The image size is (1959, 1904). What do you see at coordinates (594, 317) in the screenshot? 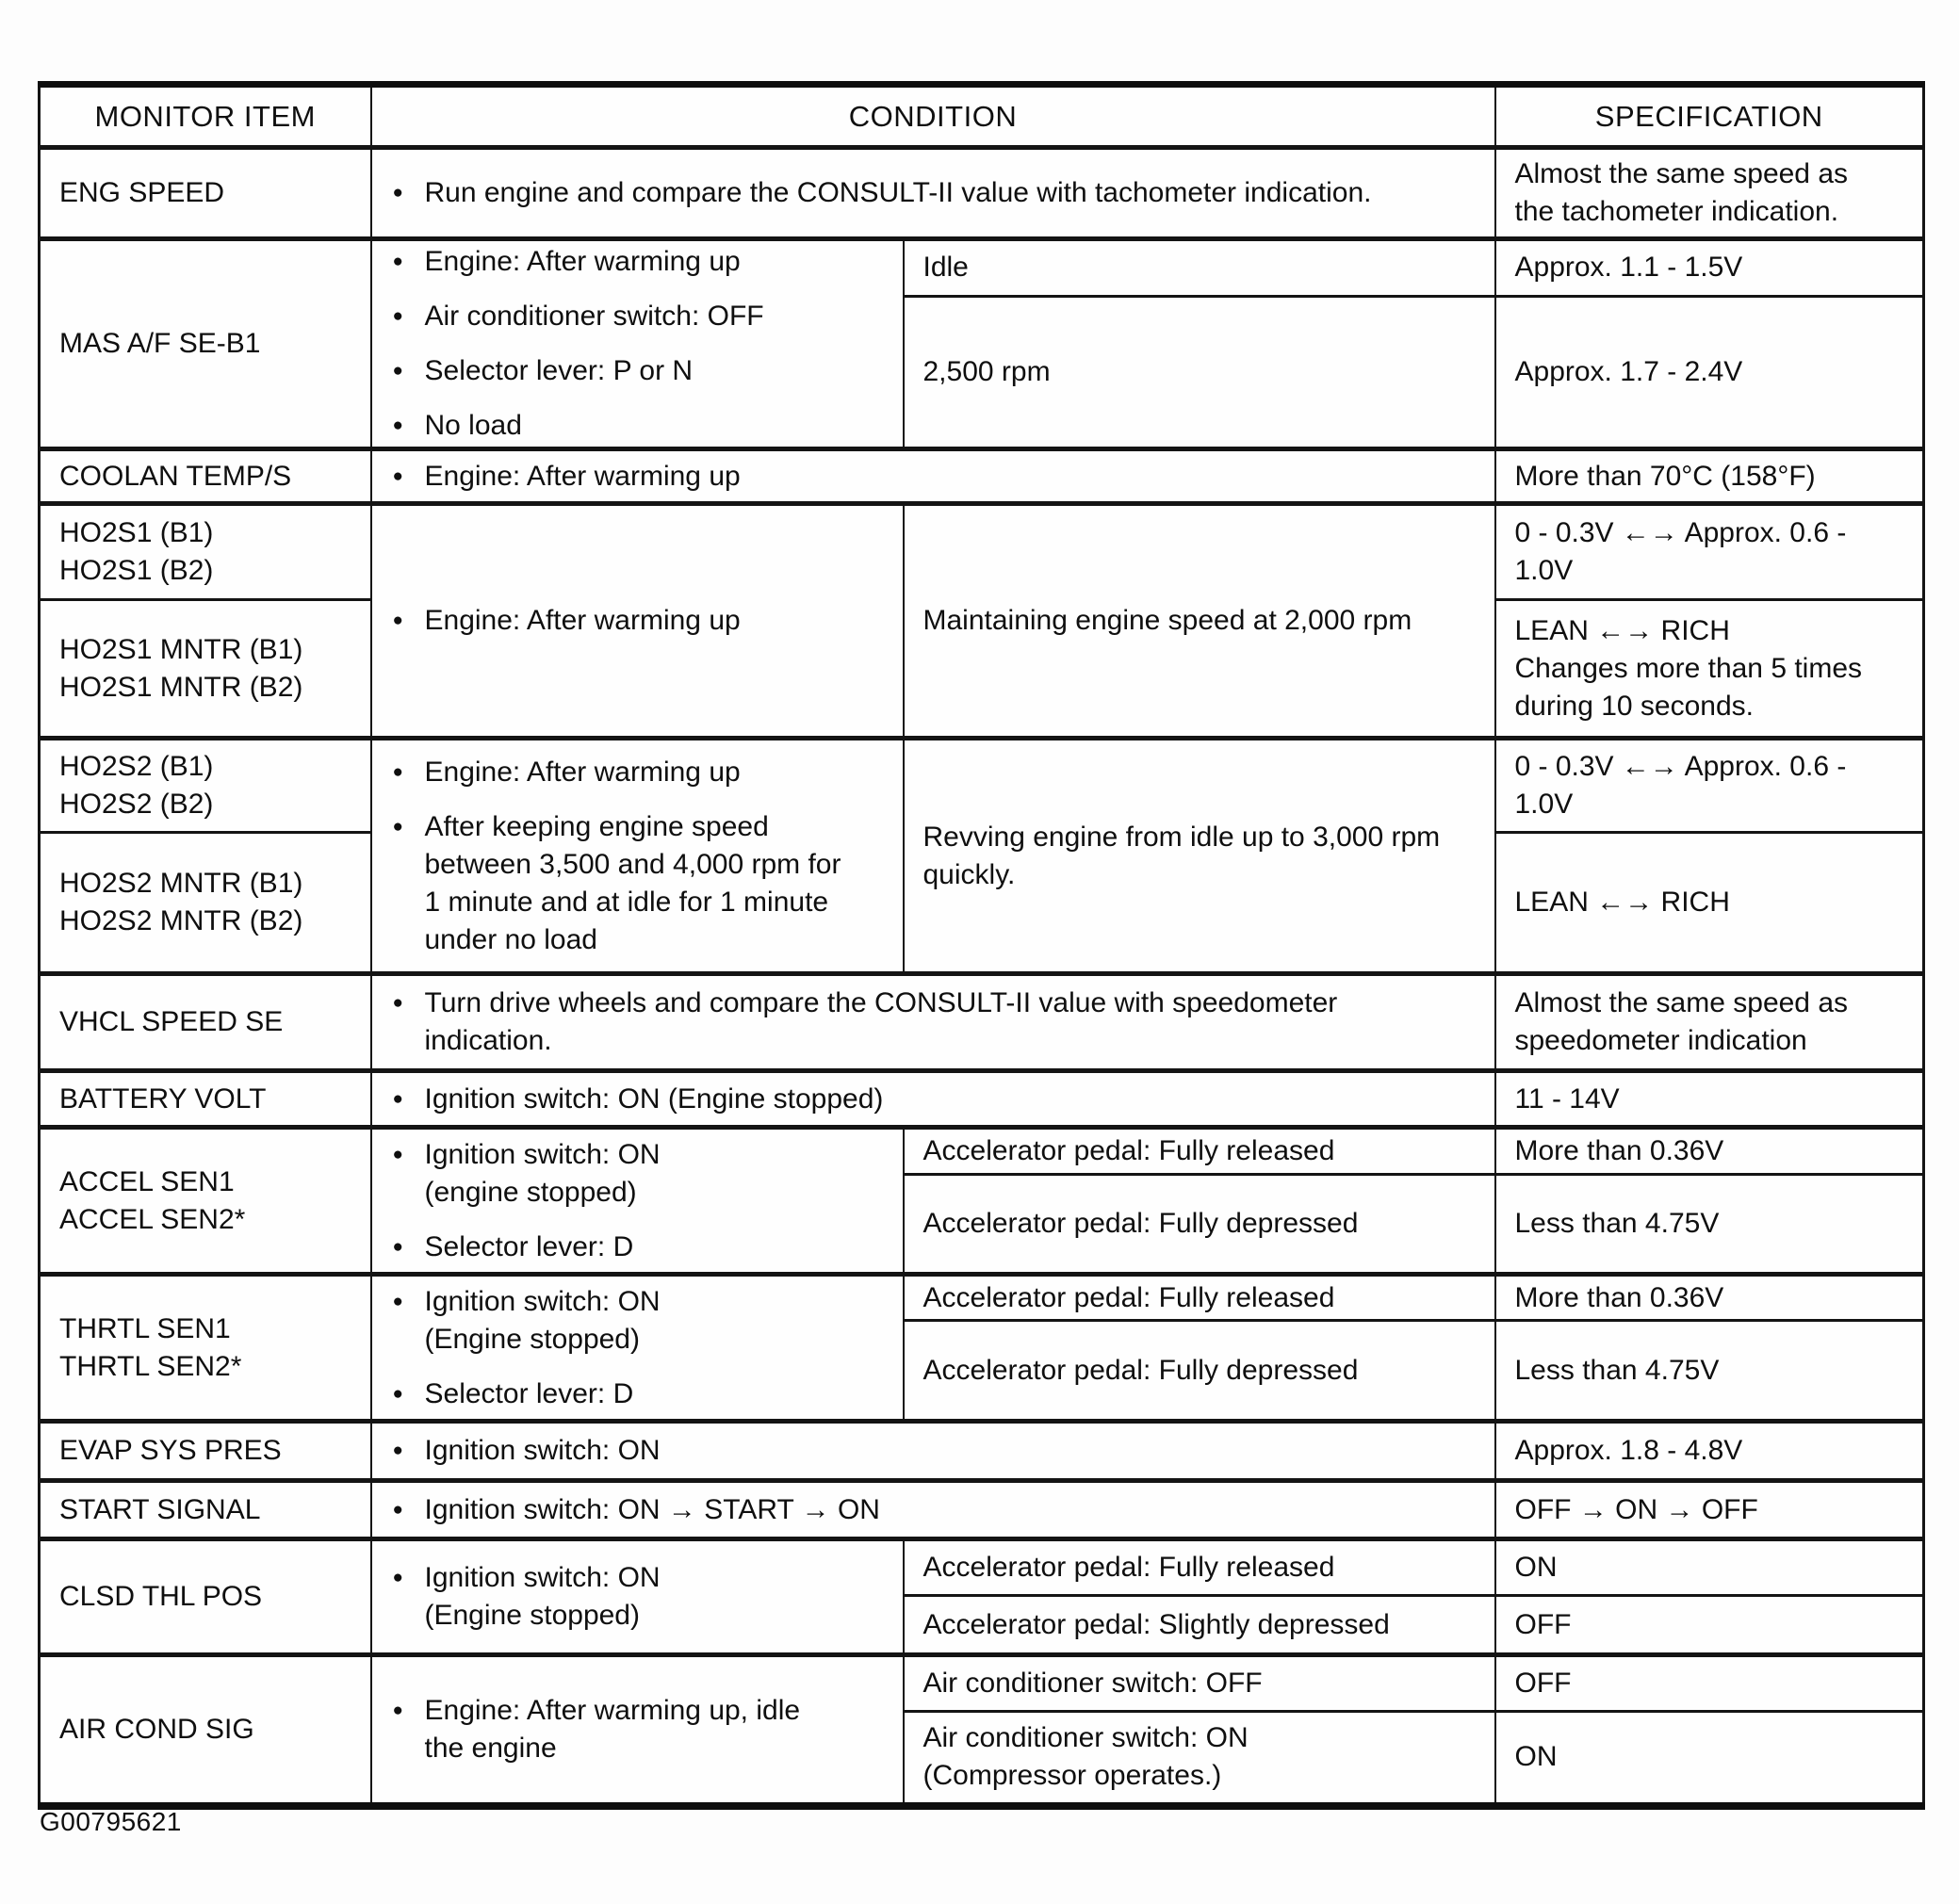
I see `condition-text: Air conditioner switch: OFF` at bounding box center [594, 317].